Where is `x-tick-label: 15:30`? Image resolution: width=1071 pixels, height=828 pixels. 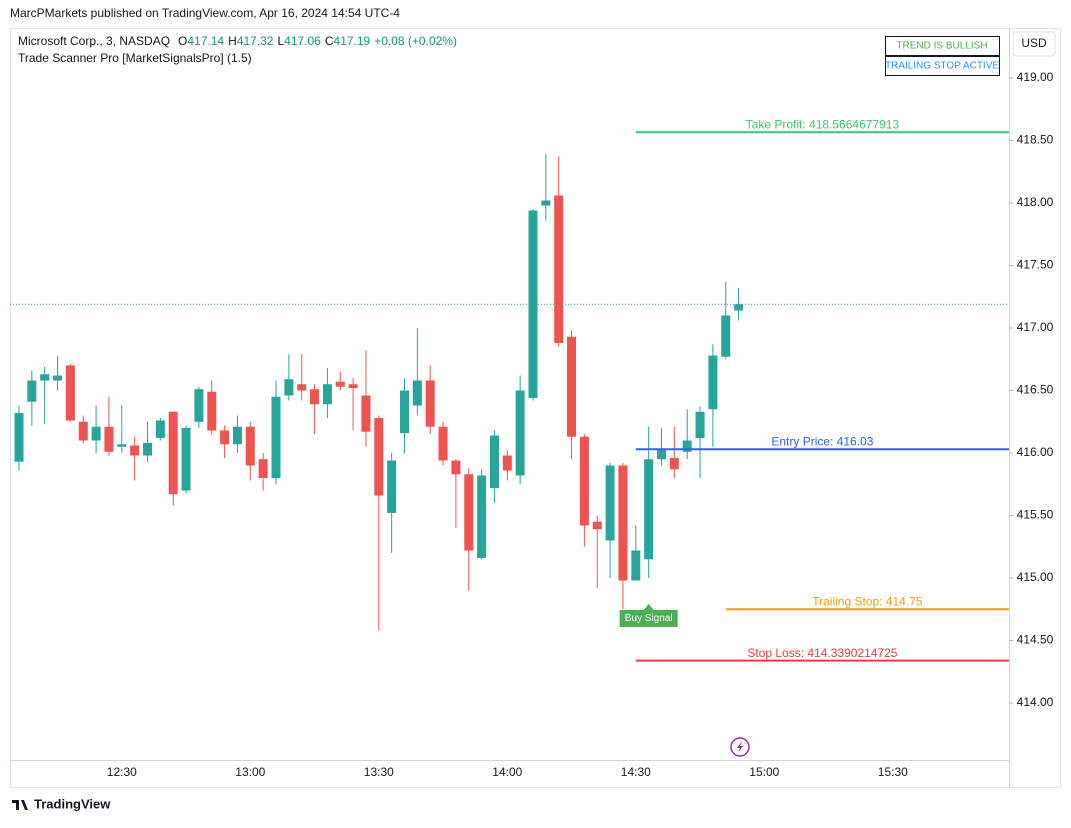
x-tick-label: 15:30 is located at coordinates (893, 772).